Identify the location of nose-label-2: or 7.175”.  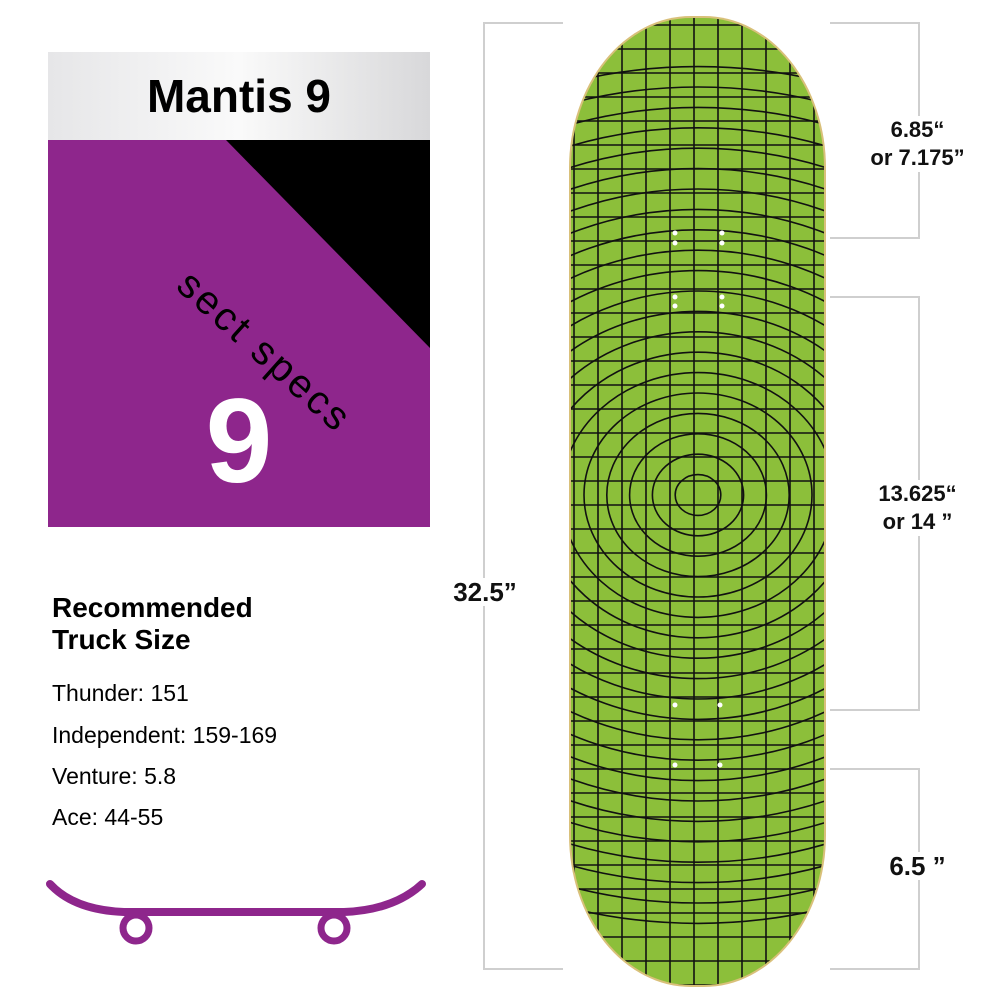
(917, 158).